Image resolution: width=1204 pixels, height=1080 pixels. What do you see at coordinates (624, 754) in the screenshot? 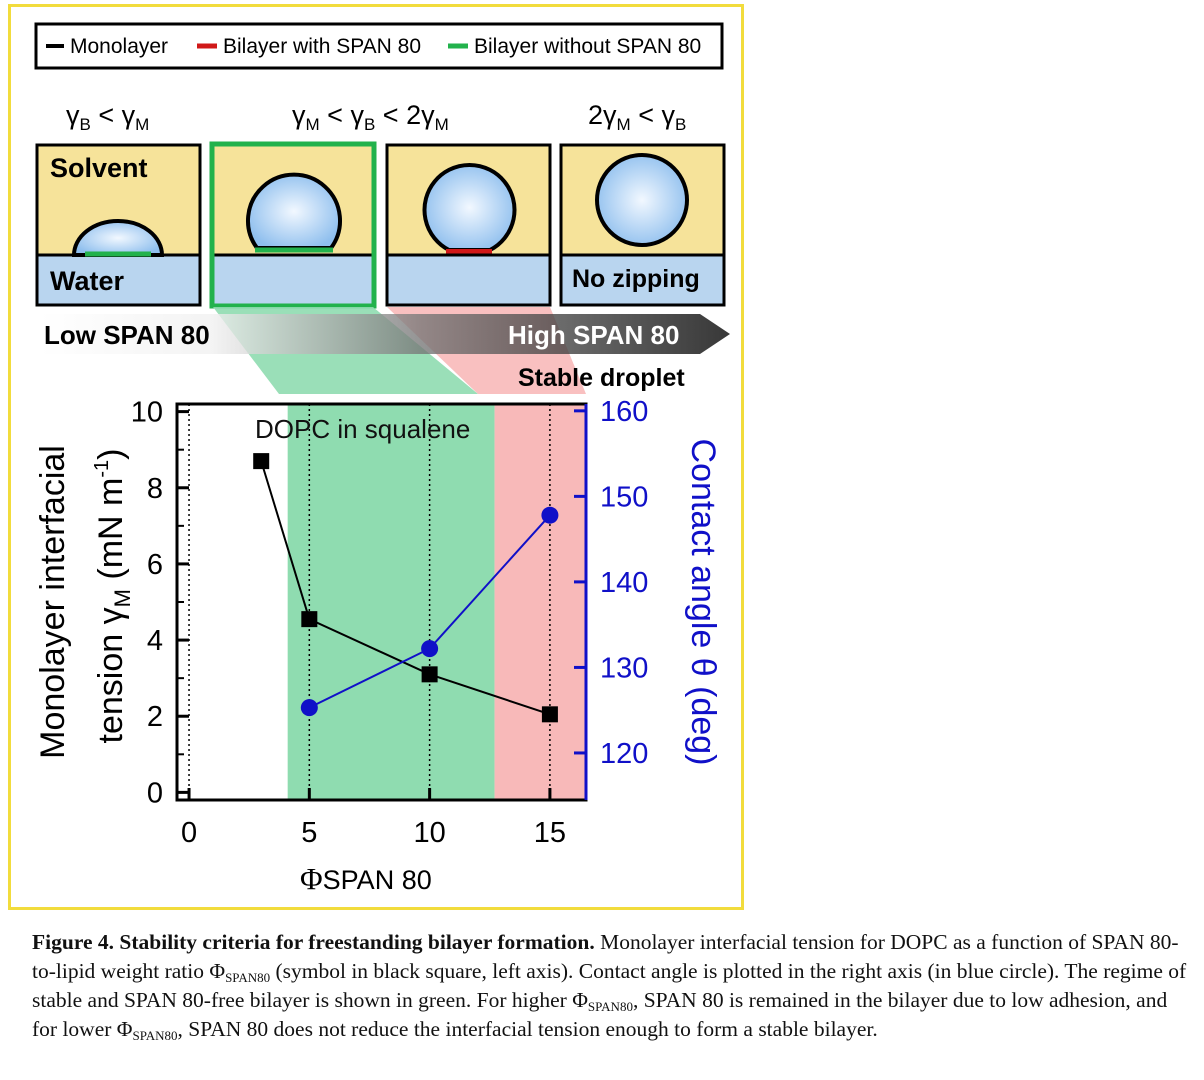
I see `y-tick-label-right: 120` at bounding box center [624, 754].